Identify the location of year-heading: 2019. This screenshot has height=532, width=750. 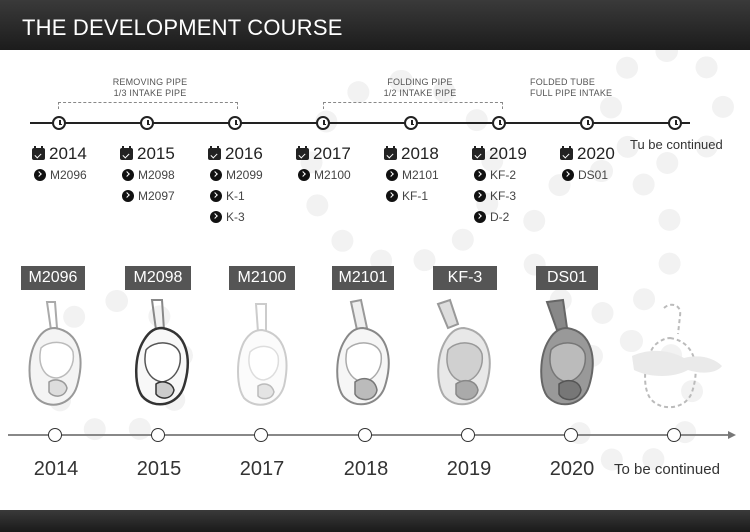
(512, 154).